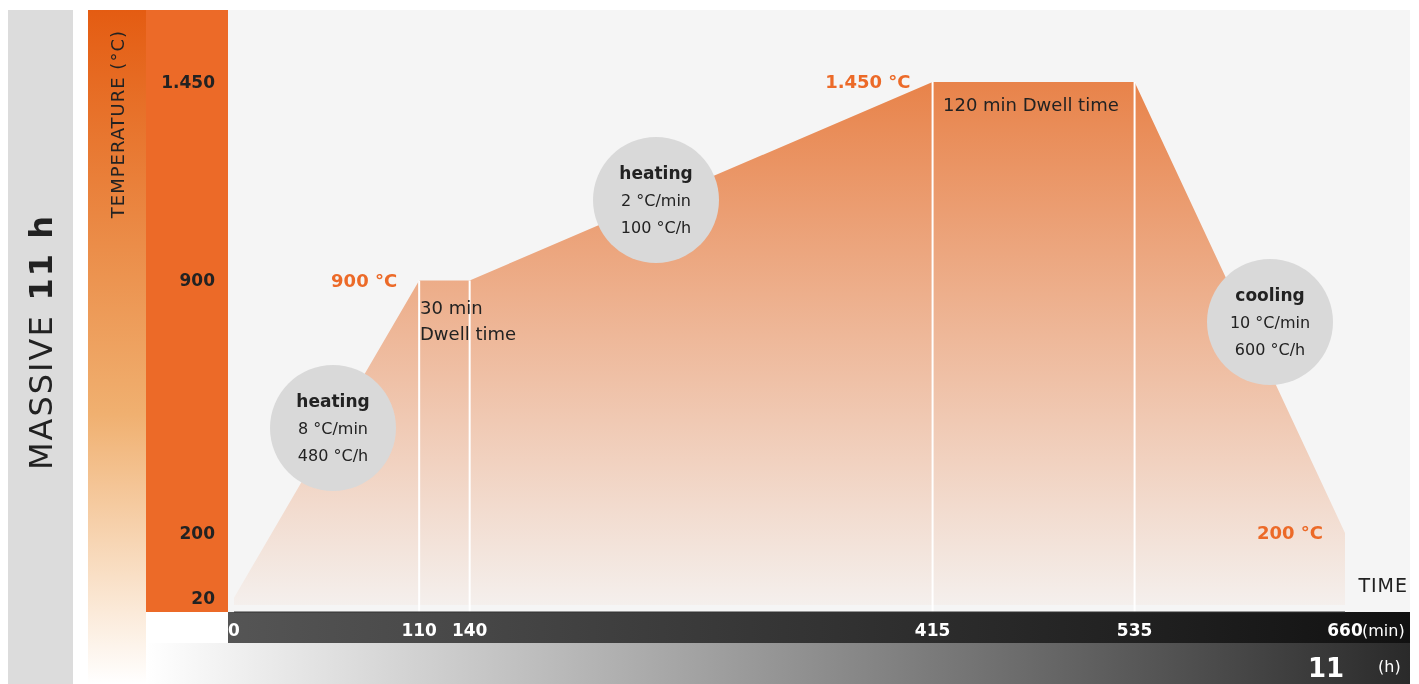  What do you see at coordinates (1345, 629) in the screenshot?
I see `x-tick-label: 660` at bounding box center [1345, 629].